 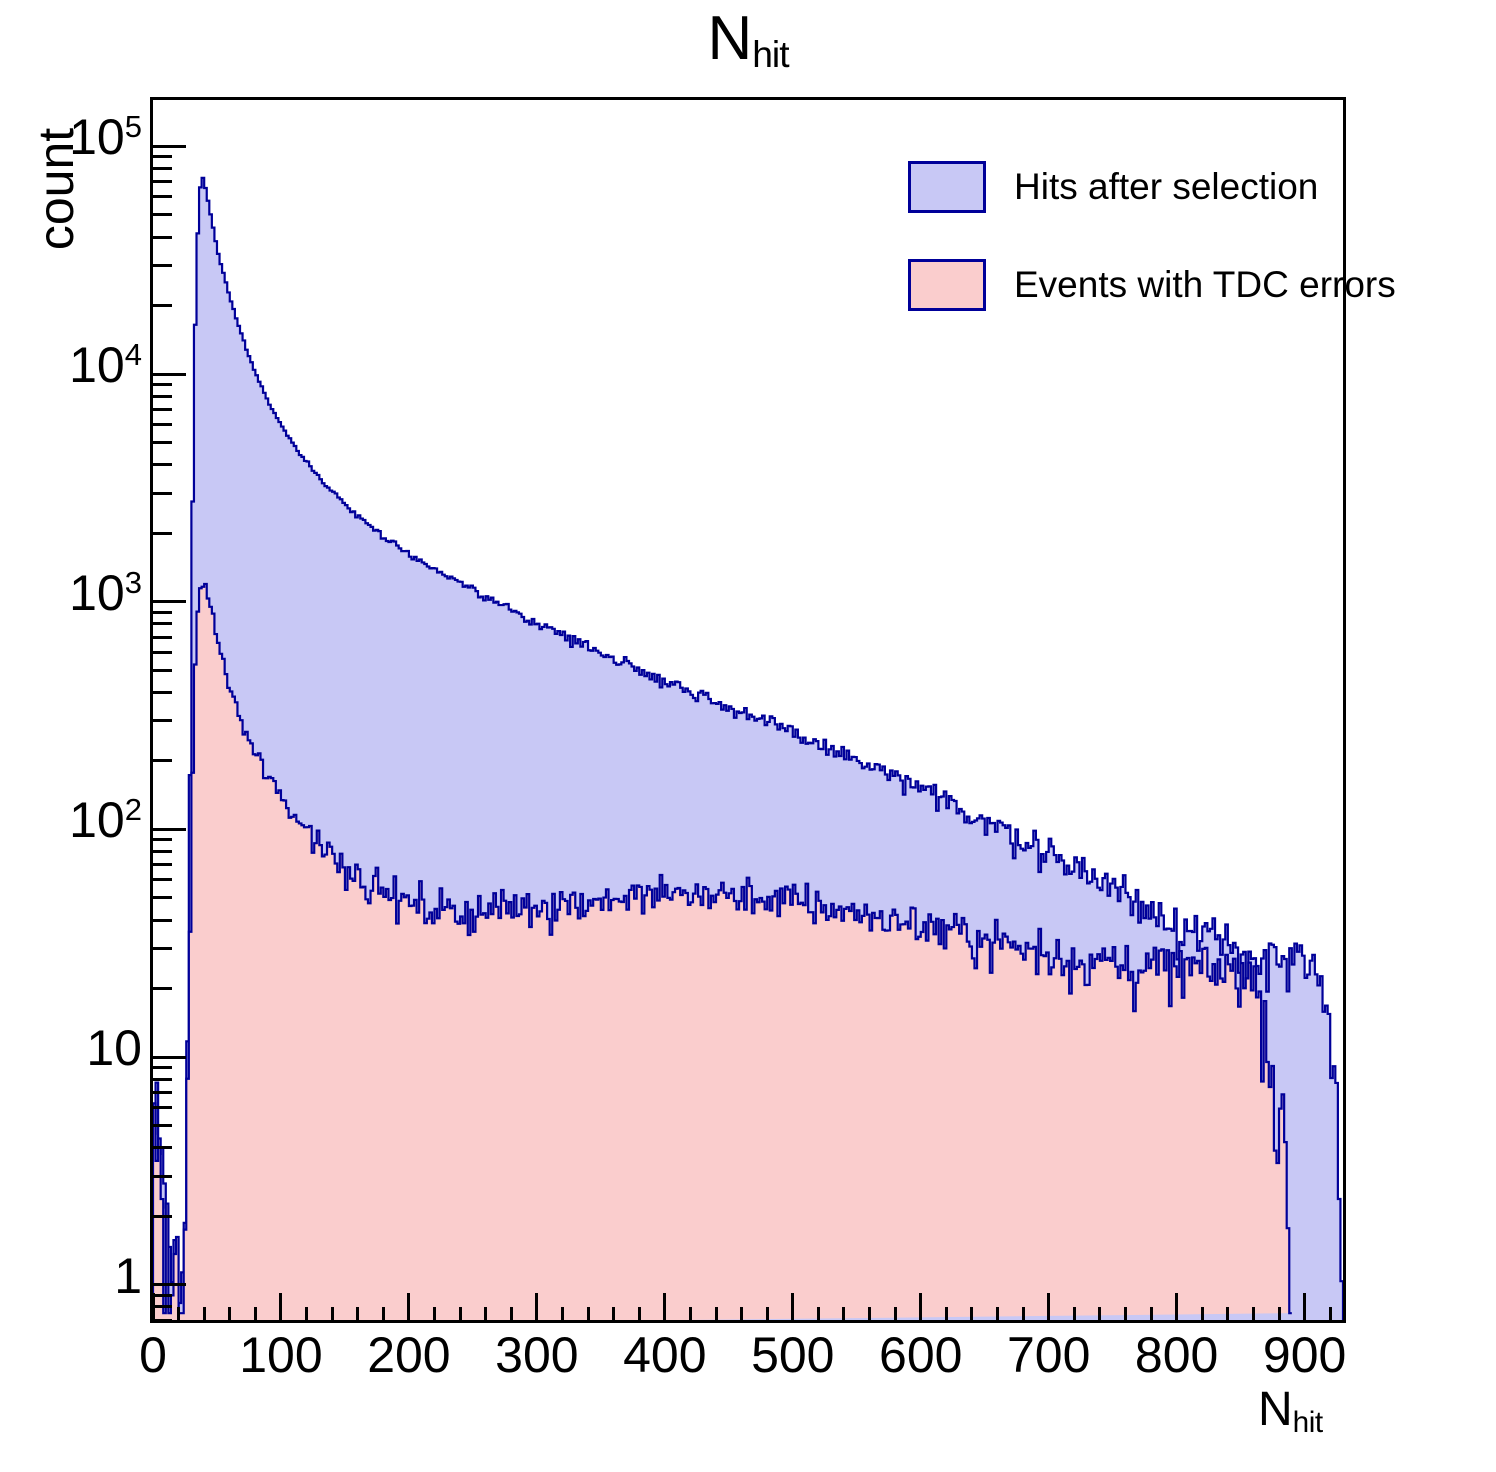 I want to click on x-axis-tick-label: 800, so click(x=1176, y=1355).